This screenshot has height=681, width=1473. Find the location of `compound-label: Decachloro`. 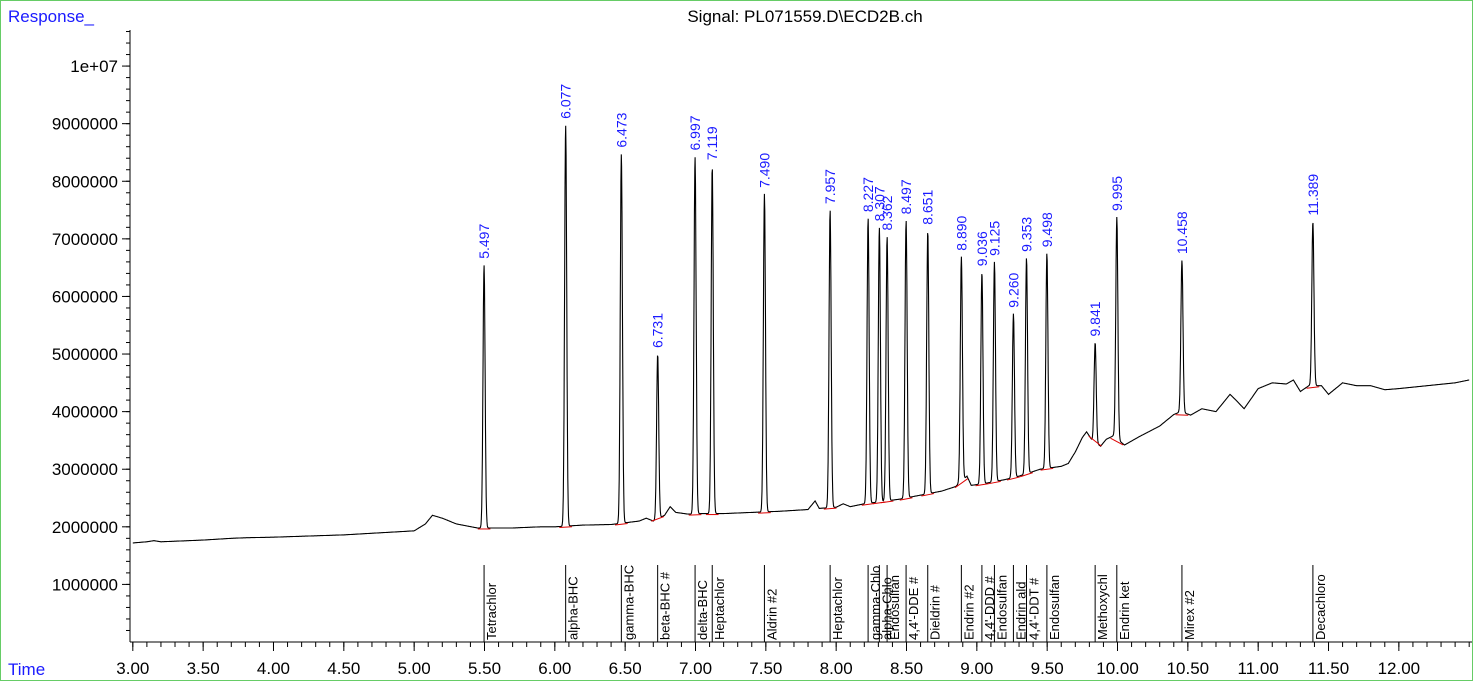

compound-label: Decachloro is located at coordinates (1320, 607).